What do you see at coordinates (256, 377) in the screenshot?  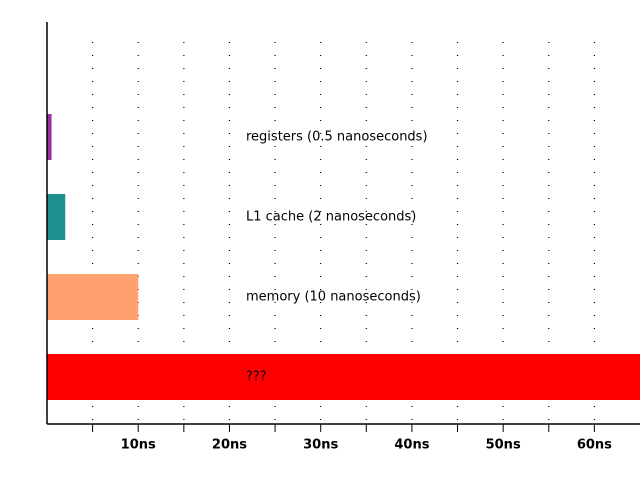 I see `category-label: ???` at bounding box center [256, 377].